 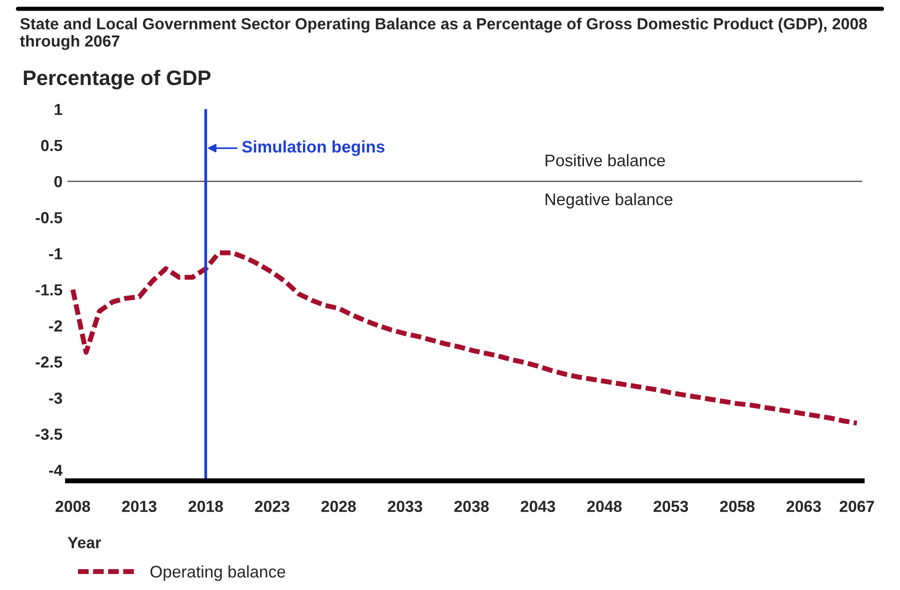 I want to click on x-tick-label: 2048, so click(x=604, y=506).